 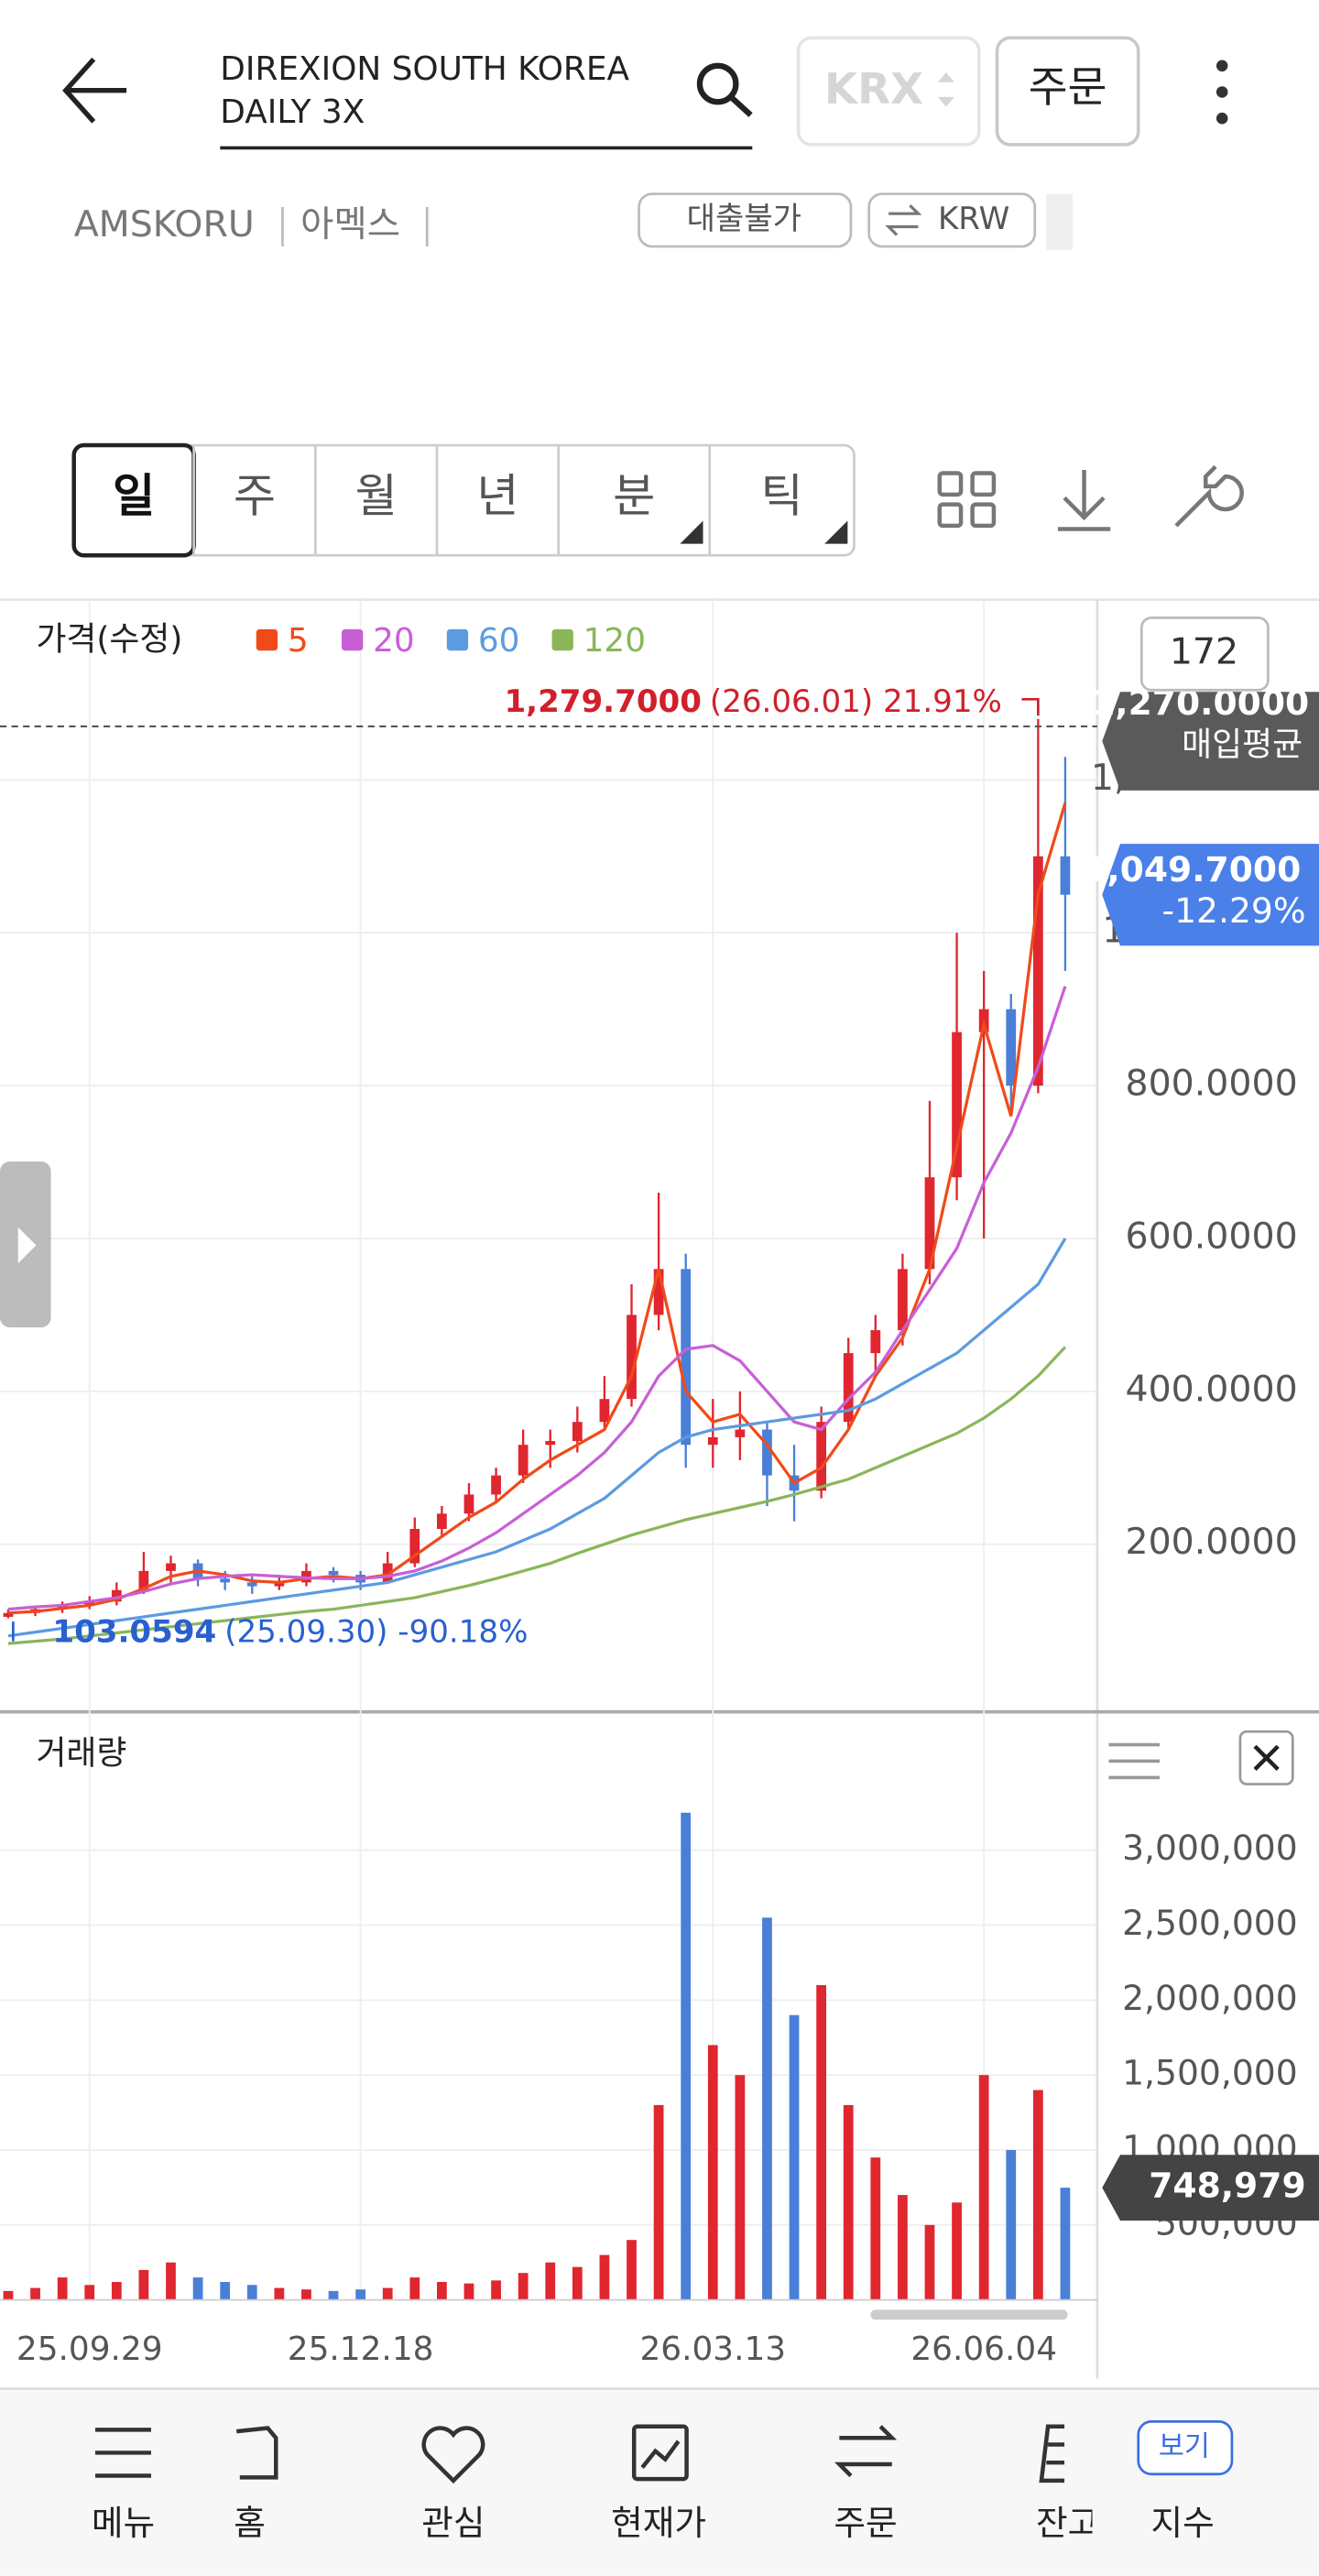 What do you see at coordinates (1210, 2188) in the screenshot?
I see `volume-marker` at bounding box center [1210, 2188].